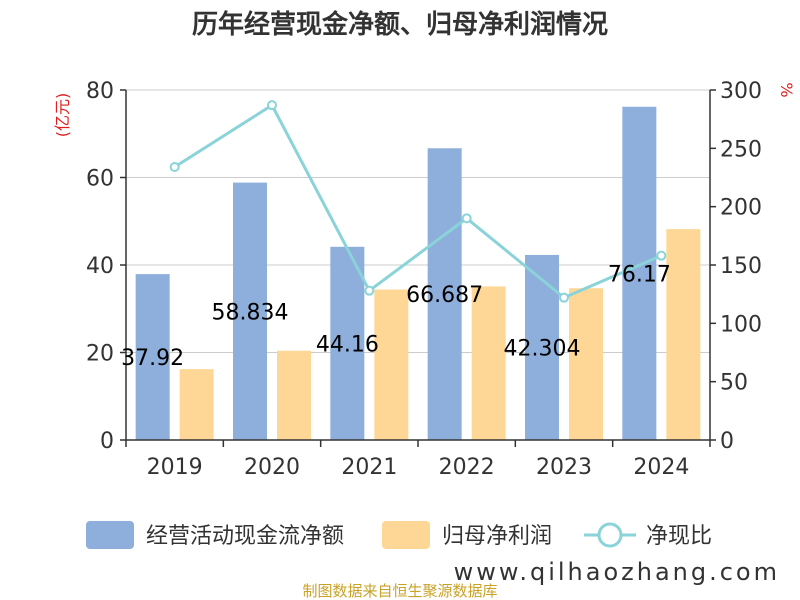  Describe the element at coordinates (564, 467) in the screenshot. I see `x-tick-label: 2023` at that location.